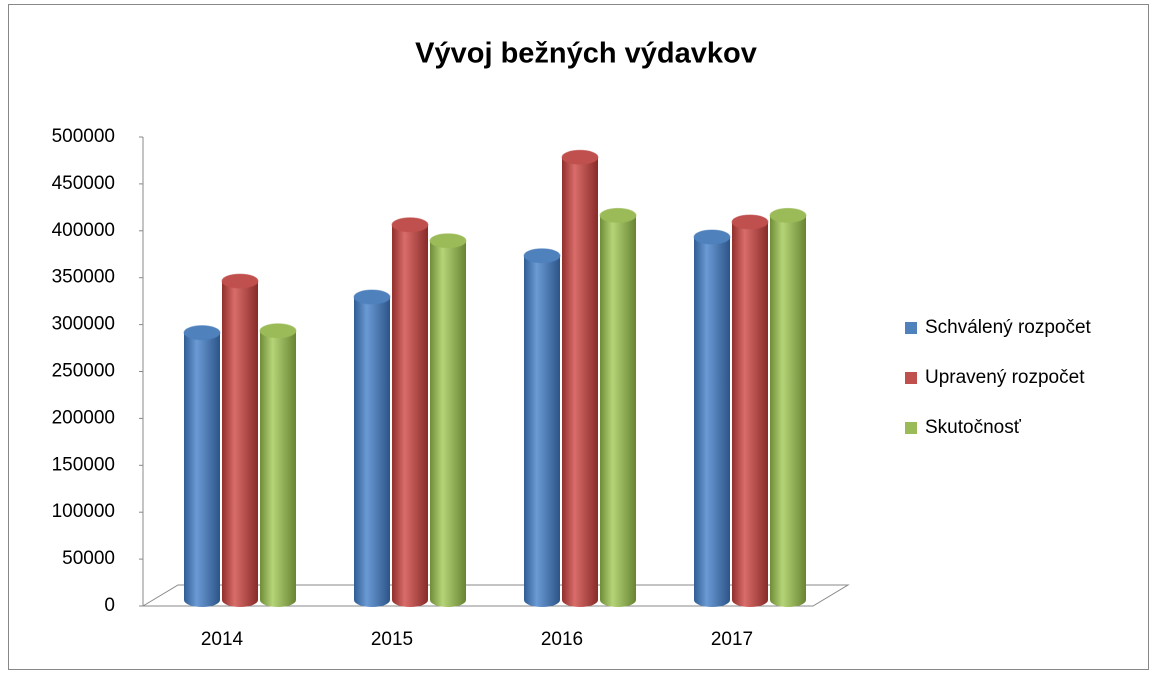 This screenshot has width=1152, height=673. Describe the element at coordinates (732, 639) in the screenshot. I see `x-tick-label: 2017` at that location.